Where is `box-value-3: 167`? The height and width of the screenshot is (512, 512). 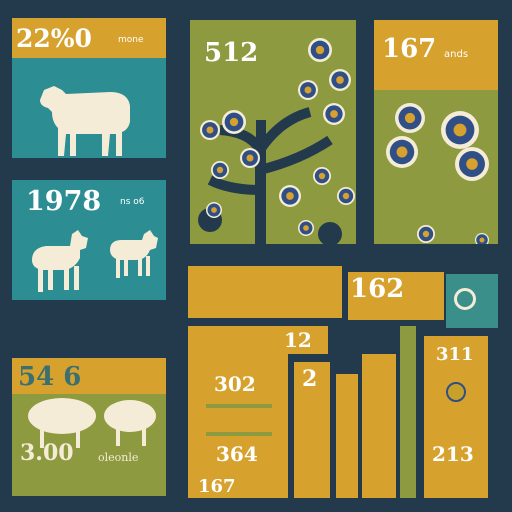
box-value-3: 167 is located at coordinates (217, 486).